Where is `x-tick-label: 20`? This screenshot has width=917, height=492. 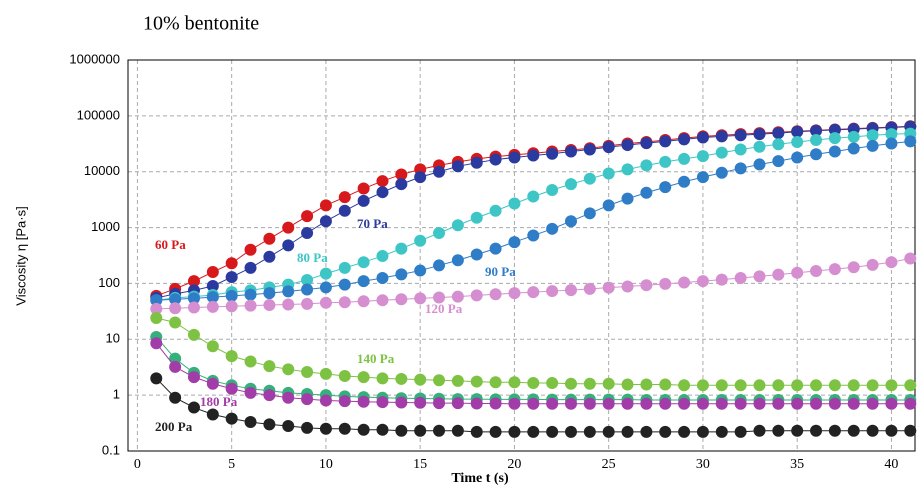
x-tick-label: 20 is located at coordinates (514, 464).